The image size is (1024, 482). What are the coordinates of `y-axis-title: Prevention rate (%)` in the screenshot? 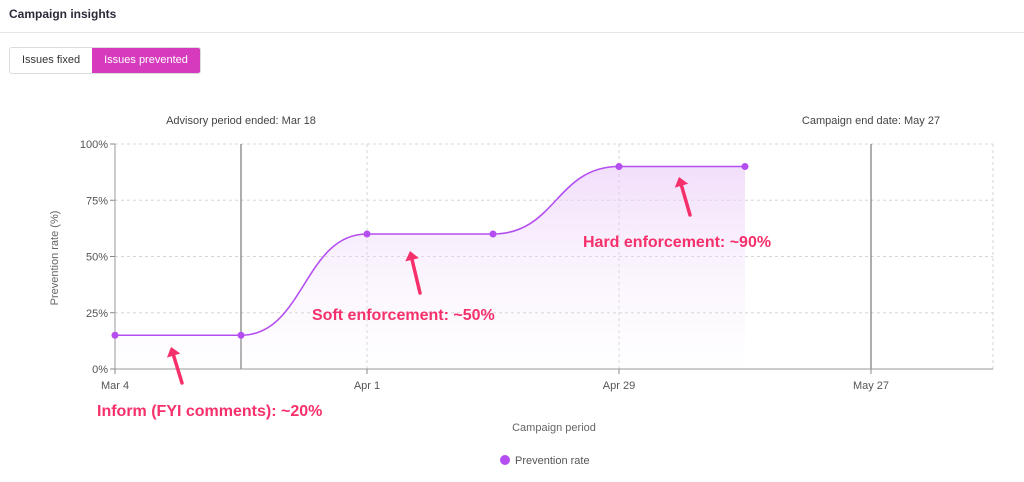 It's located at (55, 258).